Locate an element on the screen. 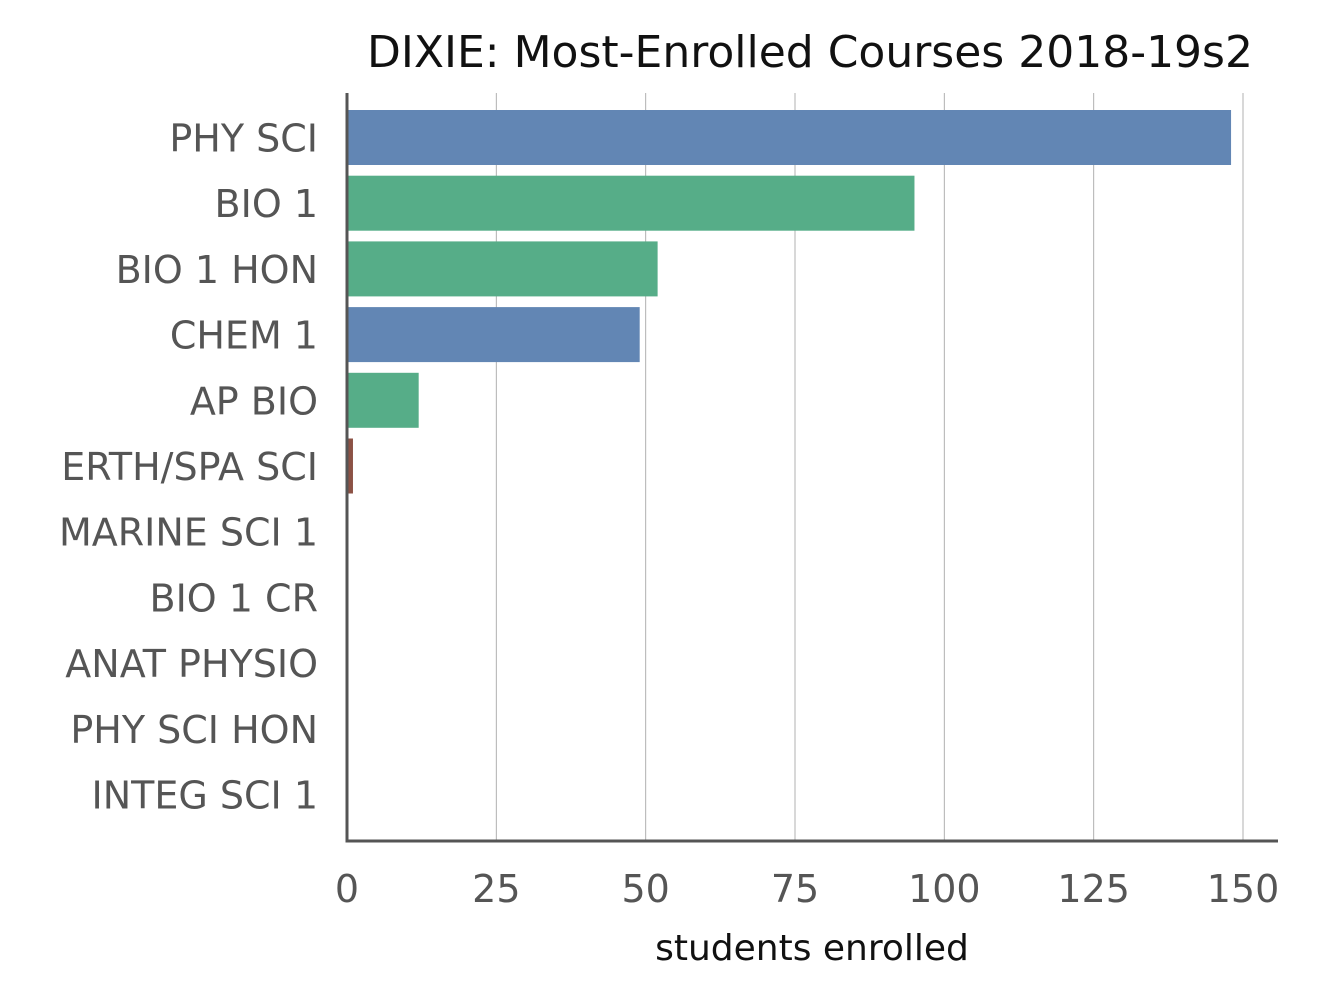 This screenshot has width=1333, height=997. category-label: AP BIO is located at coordinates (254, 401).